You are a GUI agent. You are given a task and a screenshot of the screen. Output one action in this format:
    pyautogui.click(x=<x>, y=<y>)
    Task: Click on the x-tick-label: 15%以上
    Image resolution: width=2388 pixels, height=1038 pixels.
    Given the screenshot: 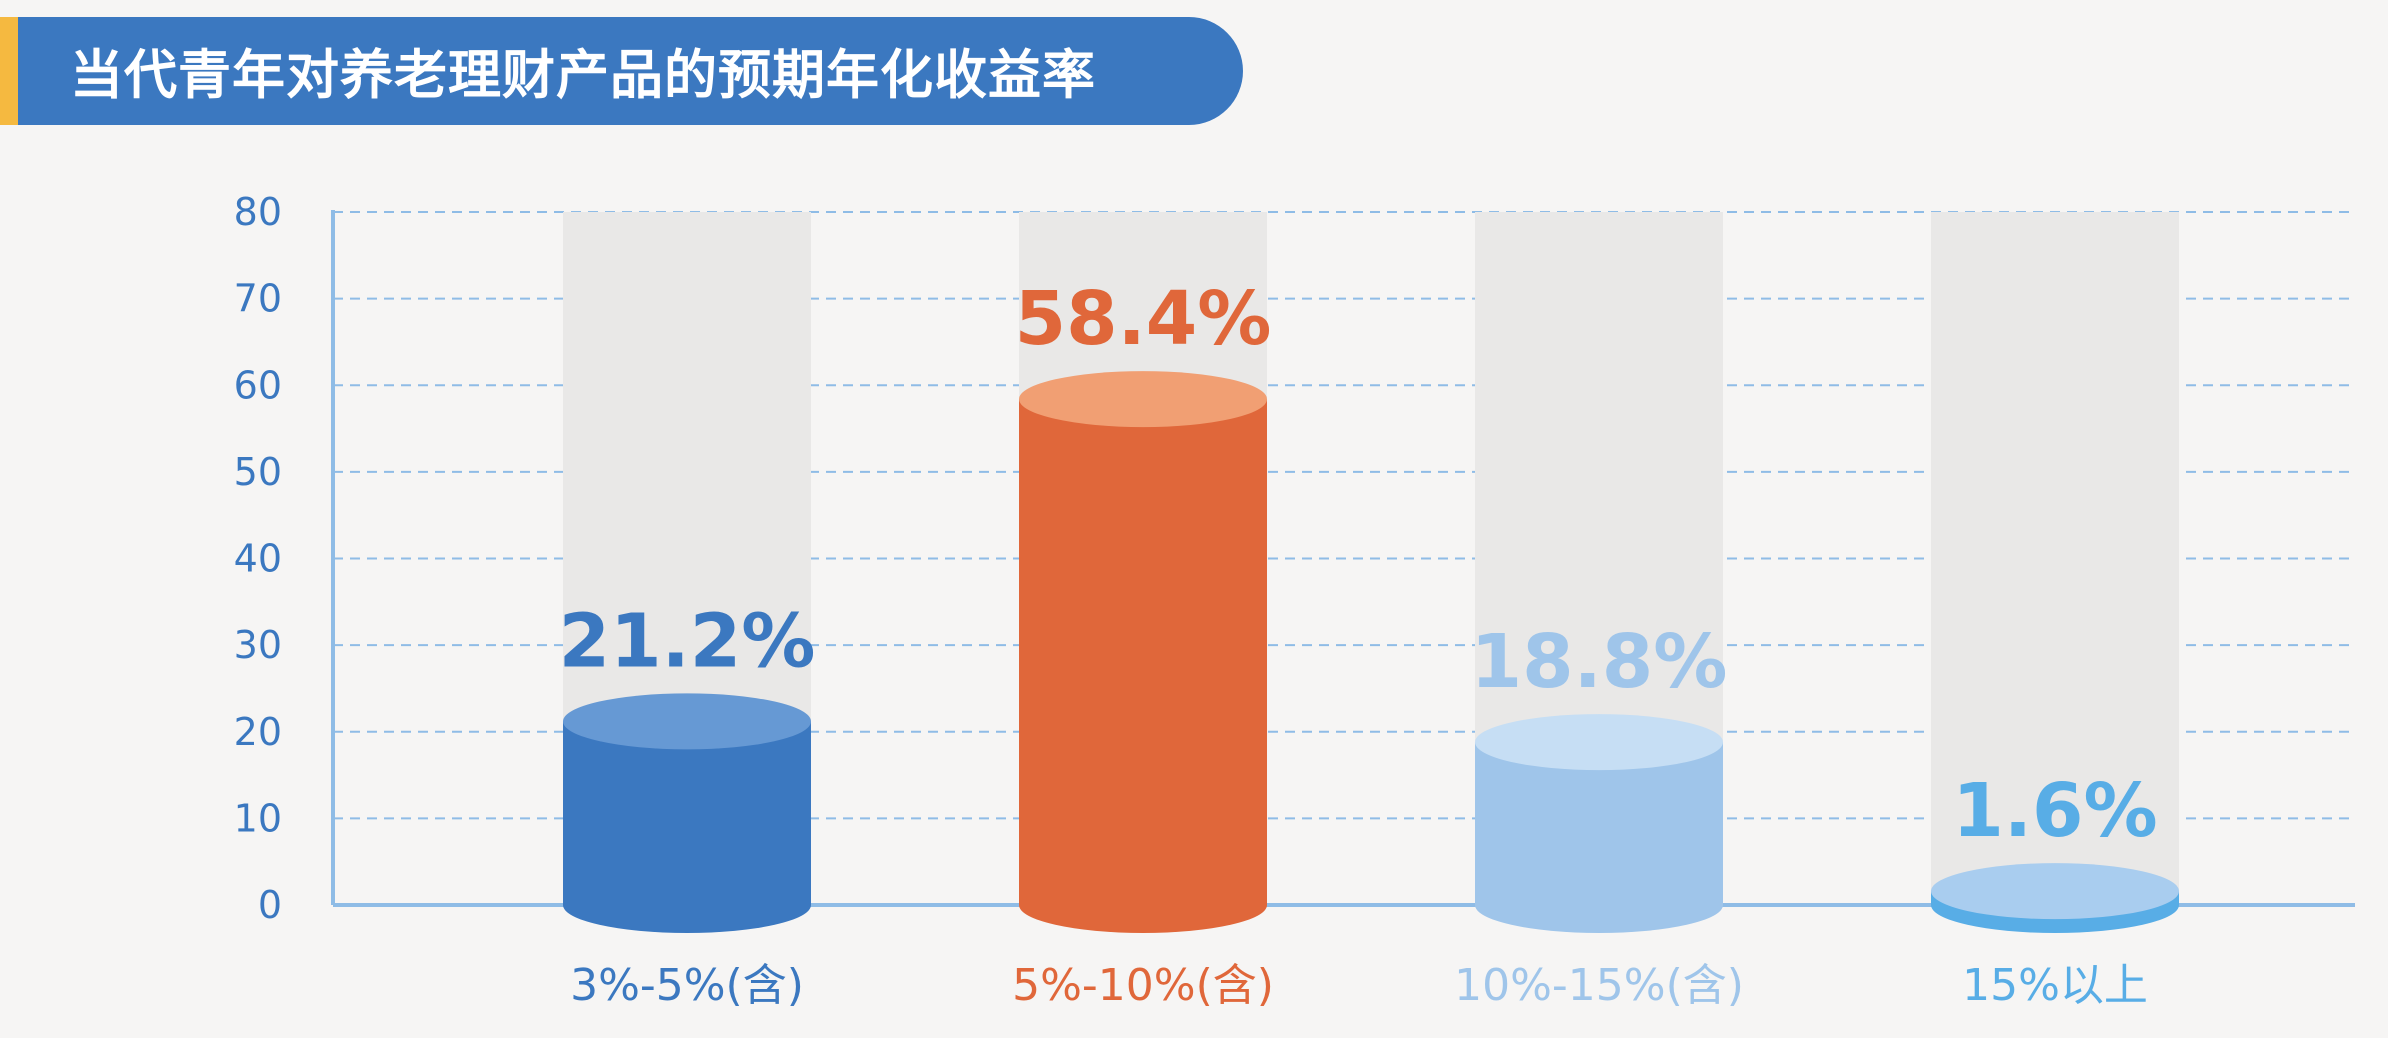 What is the action you would take?
    pyautogui.click(x=2055, y=985)
    